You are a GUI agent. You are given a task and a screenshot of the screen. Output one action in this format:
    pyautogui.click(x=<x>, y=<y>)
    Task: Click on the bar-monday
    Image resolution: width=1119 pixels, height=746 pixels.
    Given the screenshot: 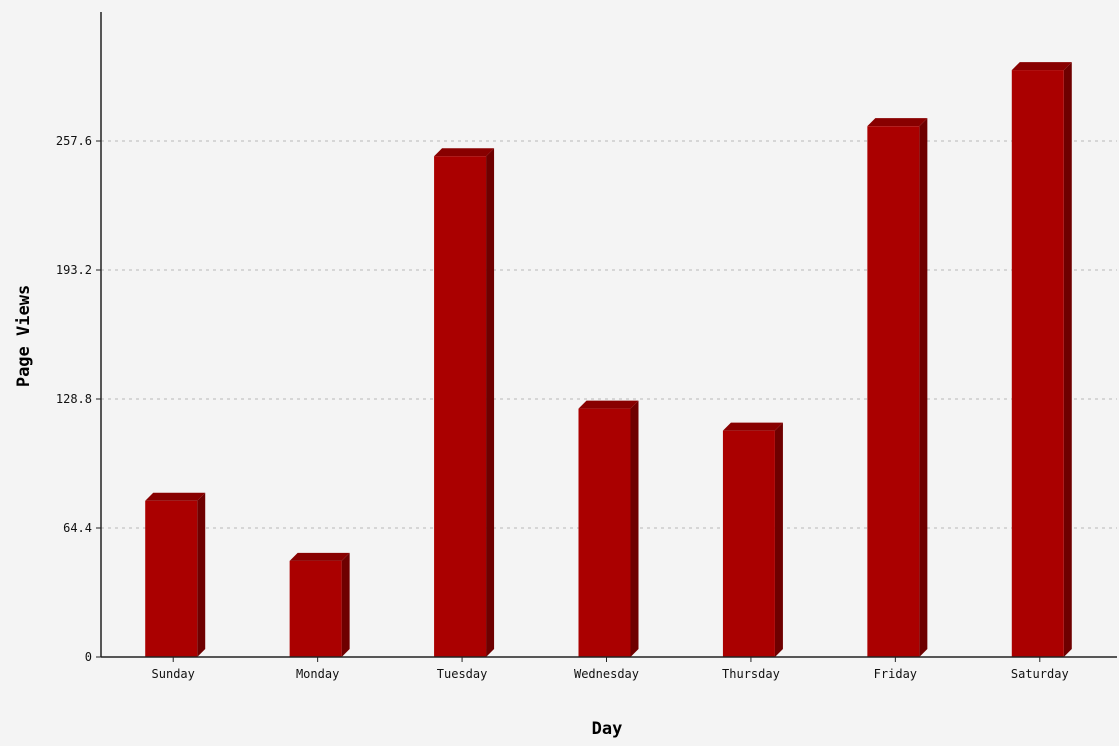 What is the action you would take?
    pyautogui.click(x=319, y=604)
    